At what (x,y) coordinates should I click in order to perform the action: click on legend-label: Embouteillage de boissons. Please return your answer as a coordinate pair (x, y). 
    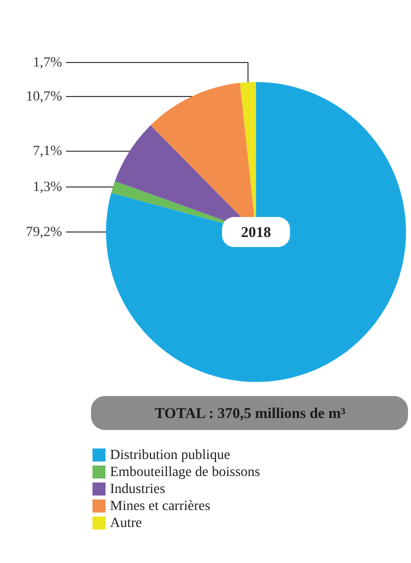
    Looking at the image, I should click on (185, 472).